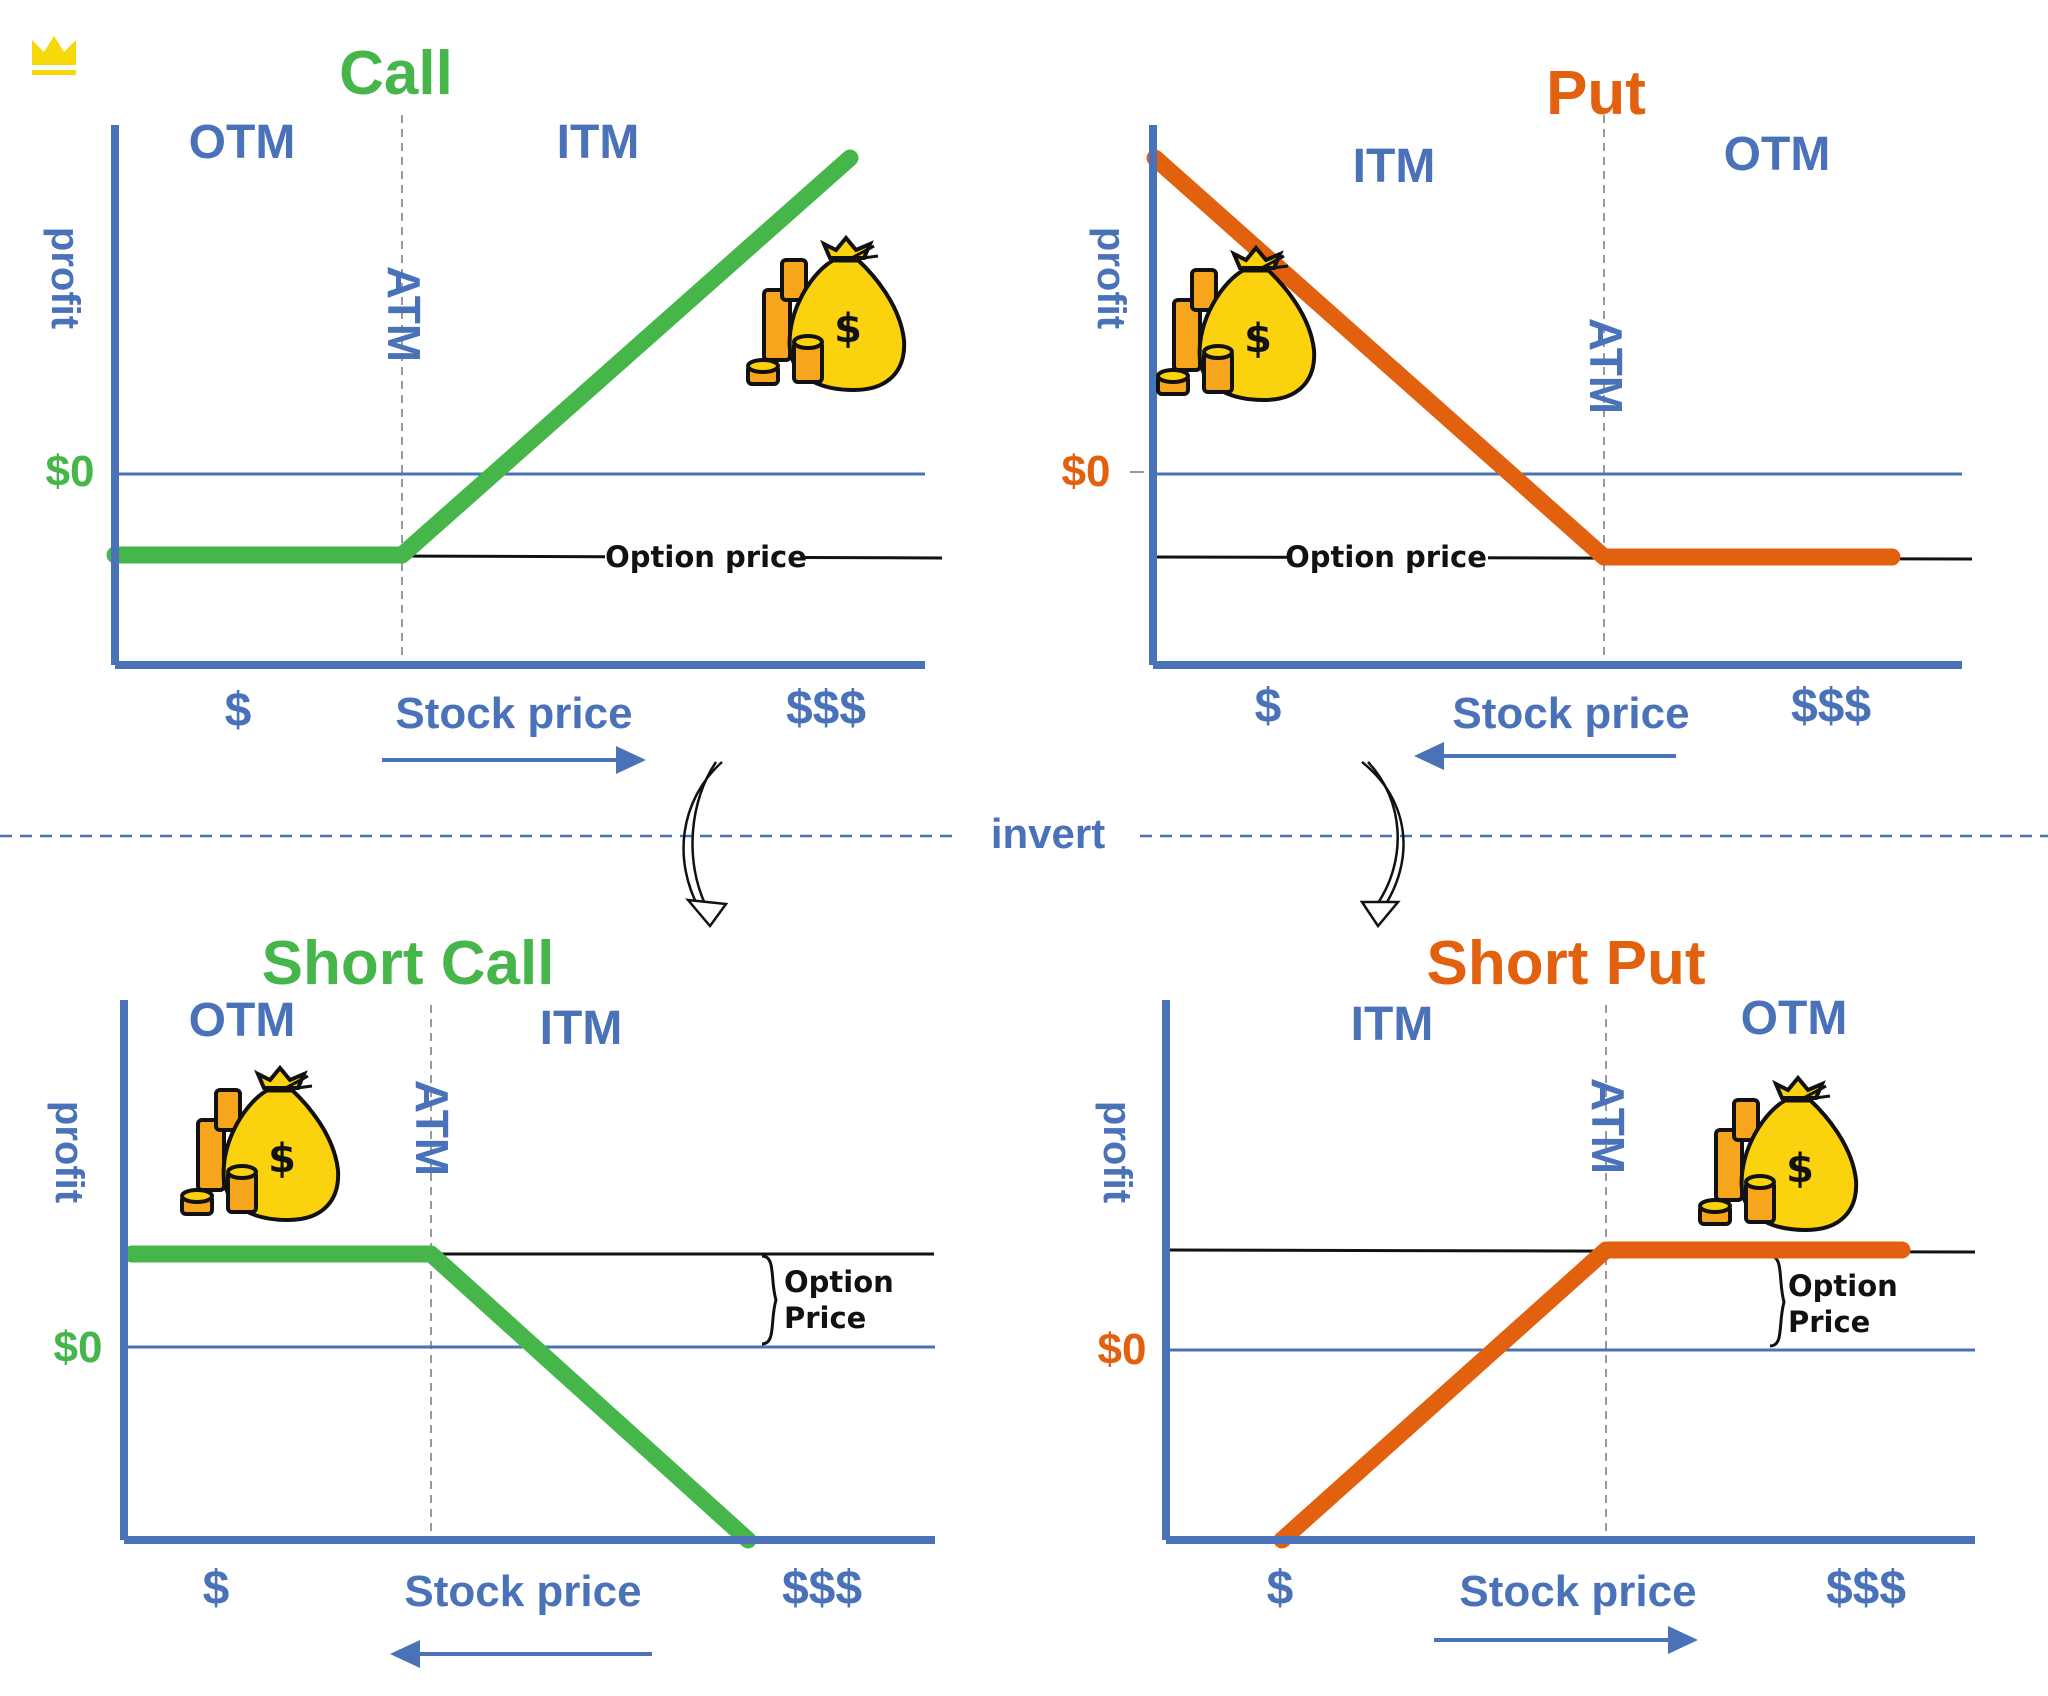  I want to click on short-call-xlabel: Stock price, so click(522, 1591).